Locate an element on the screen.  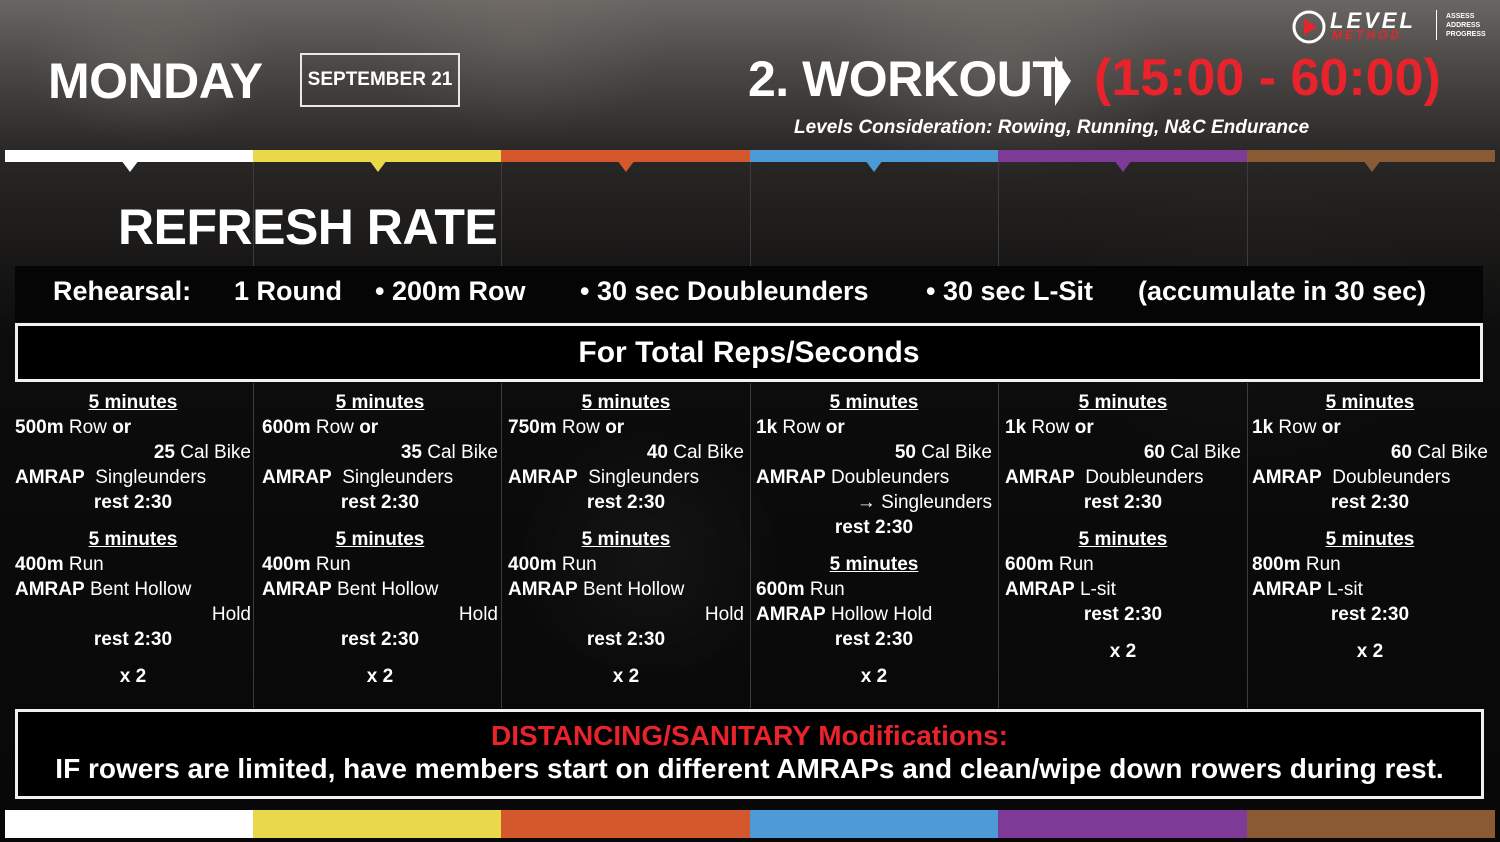
rehearsal-bar is located at coordinates (749, 294).